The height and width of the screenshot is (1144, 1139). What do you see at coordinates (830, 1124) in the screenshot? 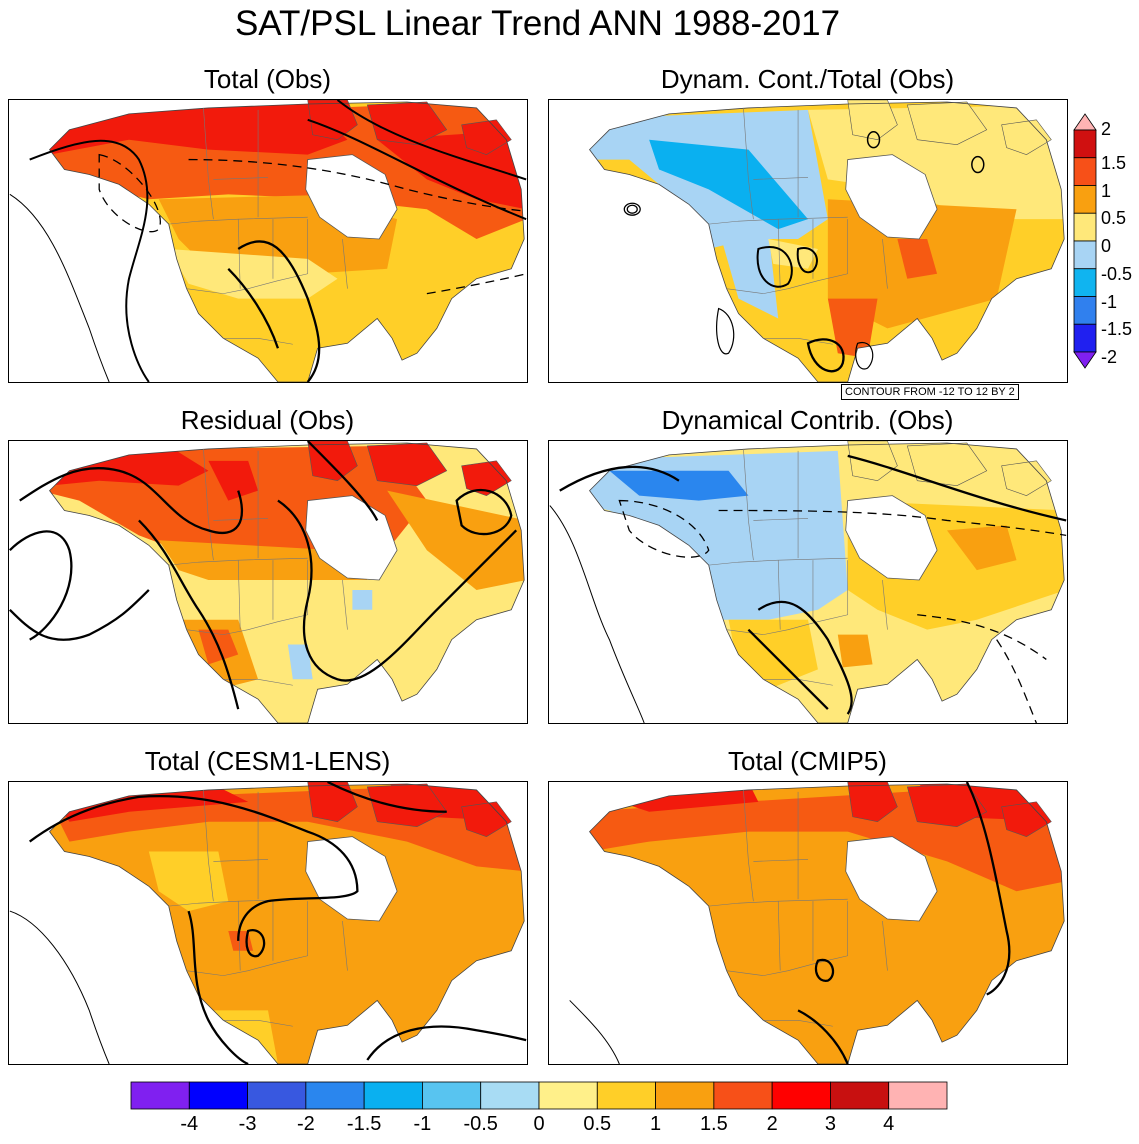
I see `sat-colorbar-label: 3` at bounding box center [830, 1124].